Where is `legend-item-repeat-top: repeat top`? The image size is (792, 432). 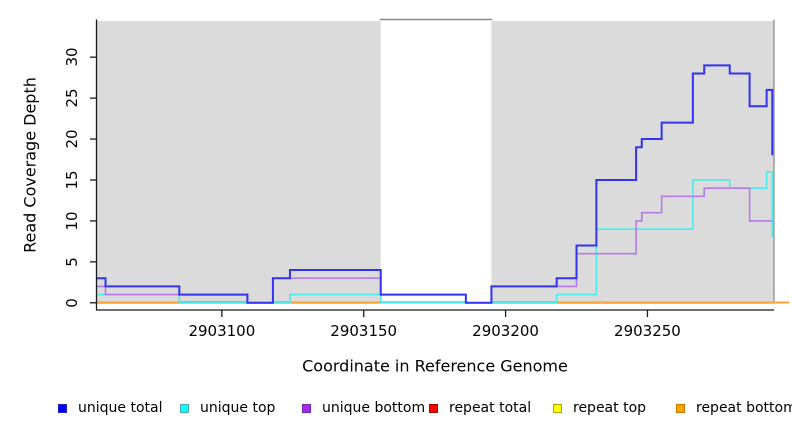 legend-item-repeat-top: repeat top is located at coordinates (599, 408).